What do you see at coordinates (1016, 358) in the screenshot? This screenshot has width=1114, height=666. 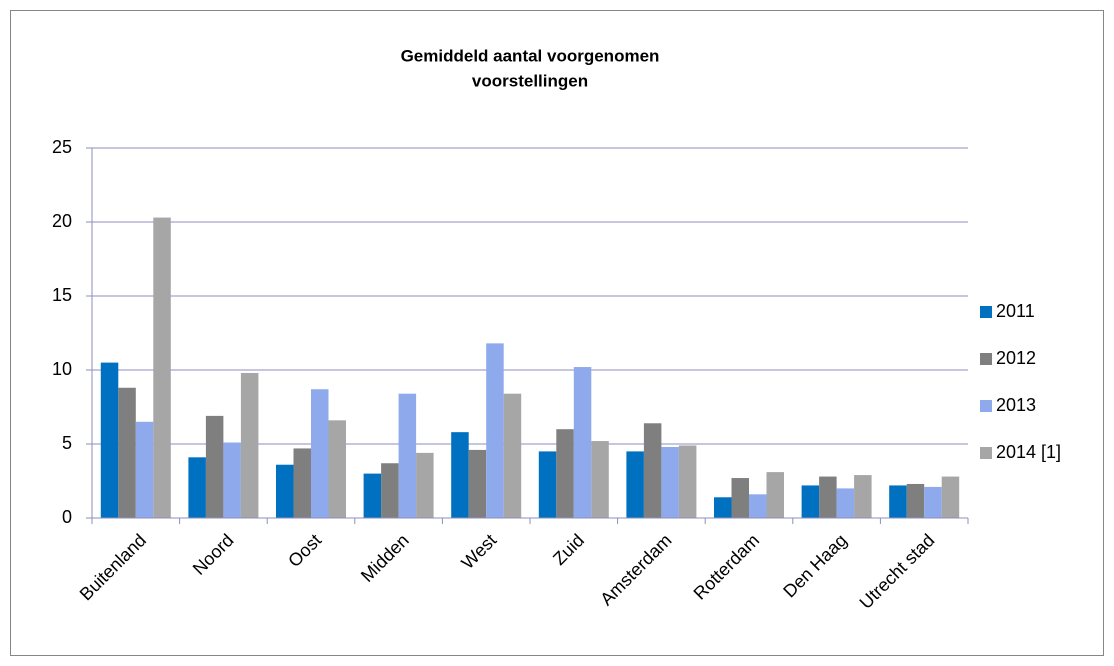 I see `legend-label: 2012` at bounding box center [1016, 358].